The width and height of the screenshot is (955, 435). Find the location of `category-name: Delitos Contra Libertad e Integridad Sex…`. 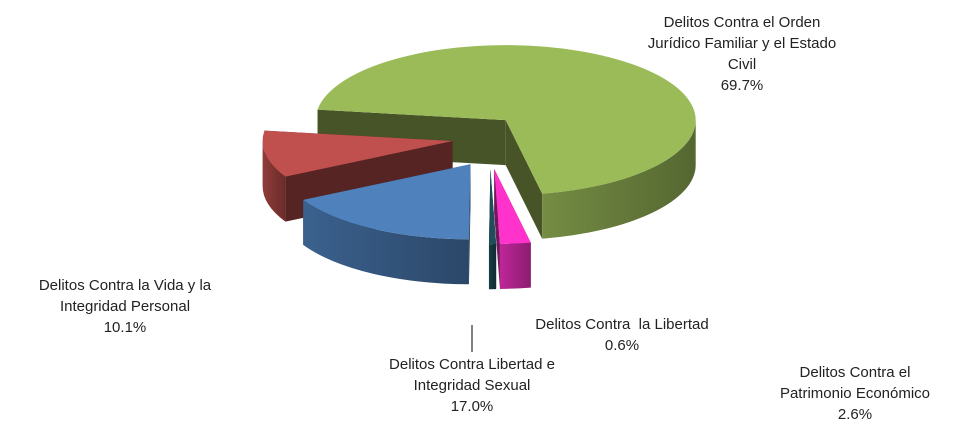

category-name: Delitos Contra Libertad e Integridad Sex… is located at coordinates (474, 375).